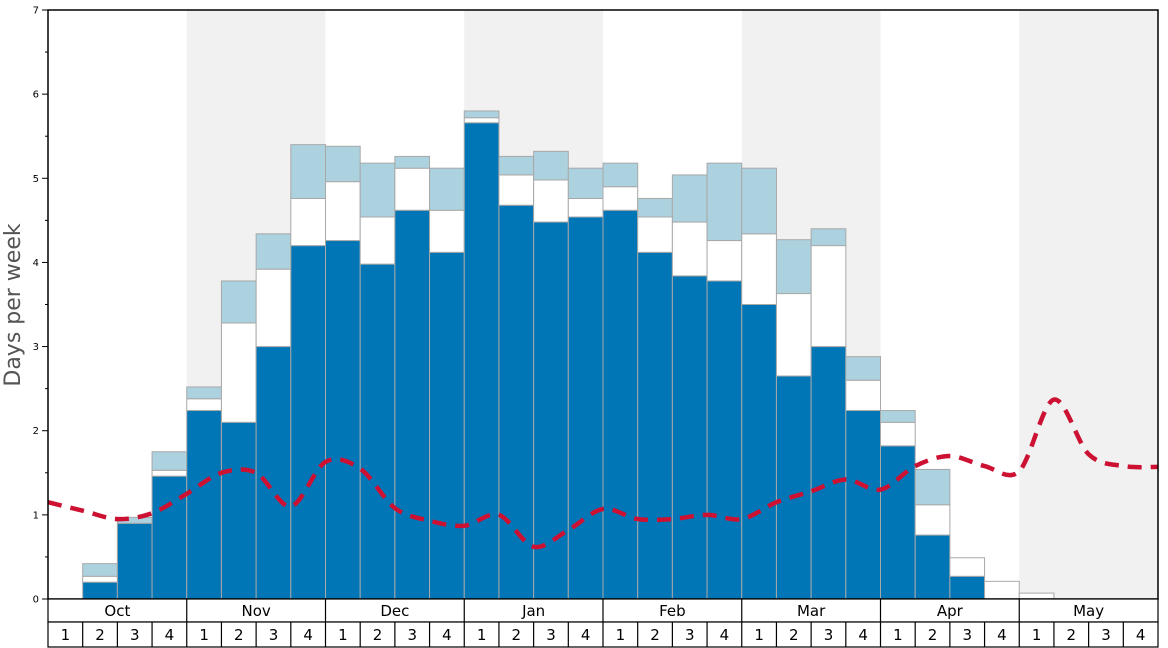 This screenshot has height=648, width=1168. I want to click on week-axis: 1 2 3 4 1 2 3 4 1 2 3 4 1 2 3 4 1 2 3 4 1 2 3 4 1 2 3 4 1 2 3 4, so click(603, 634).